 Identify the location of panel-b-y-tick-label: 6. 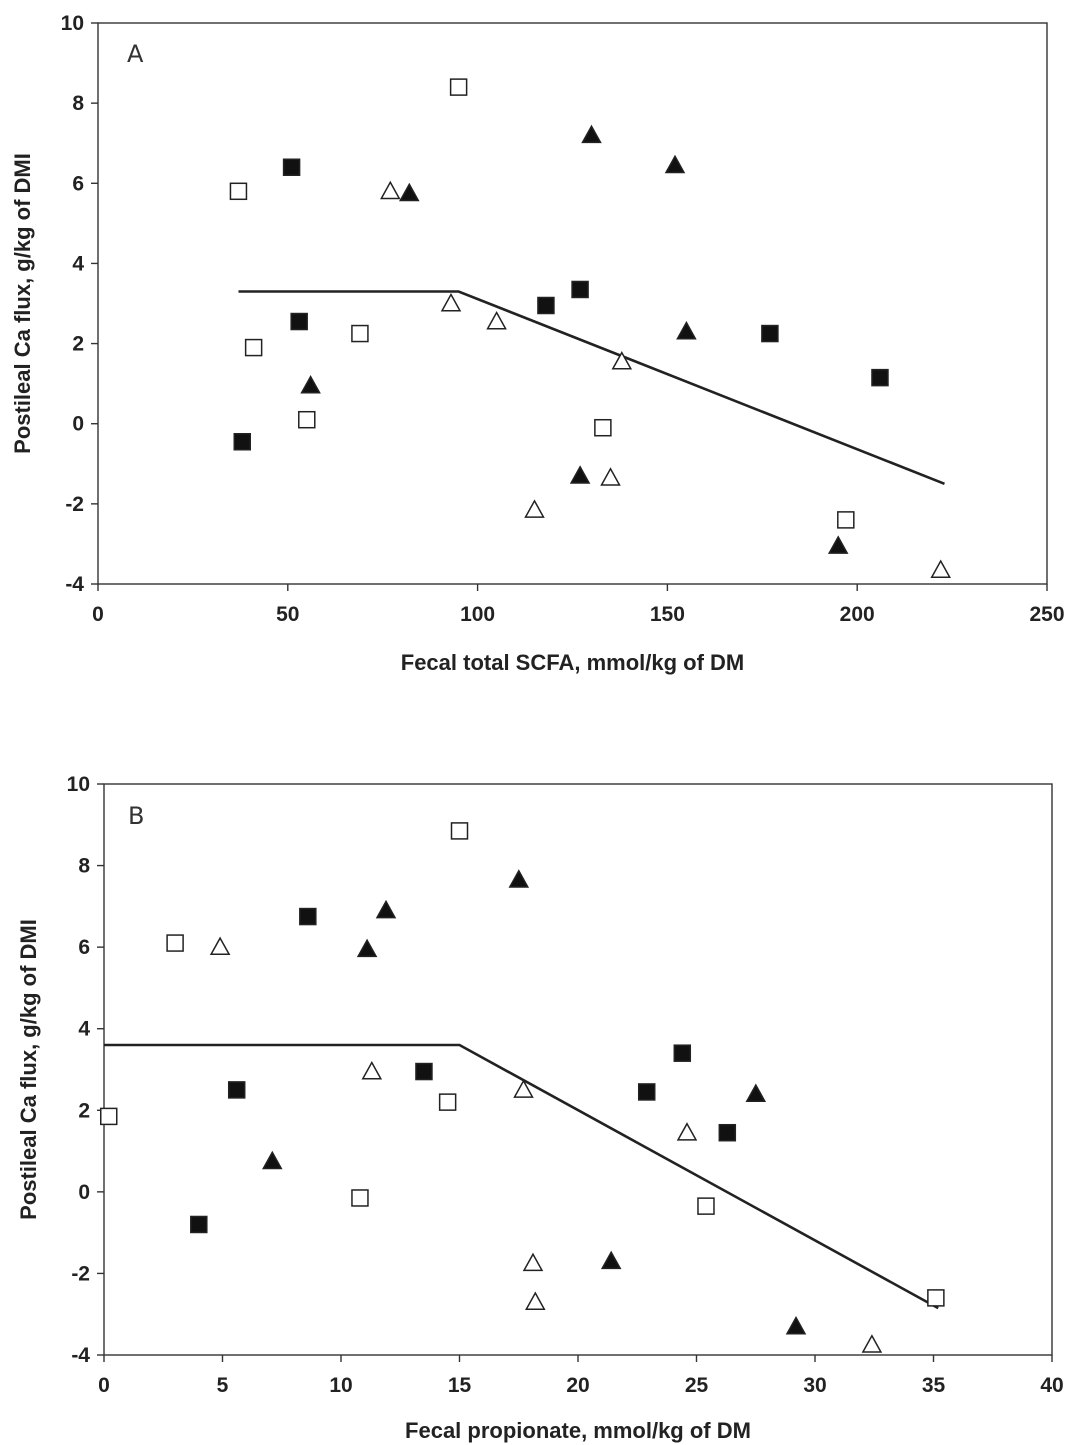
(84, 947).